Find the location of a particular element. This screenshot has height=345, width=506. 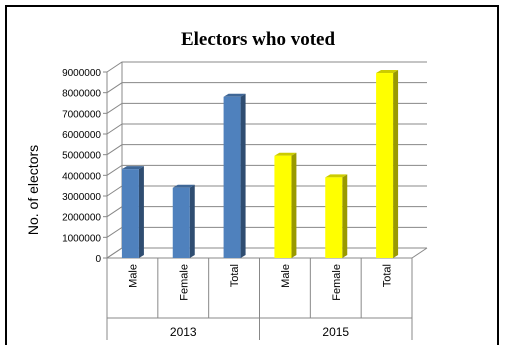

y-tick-label: 7000000 is located at coordinates (81, 114).